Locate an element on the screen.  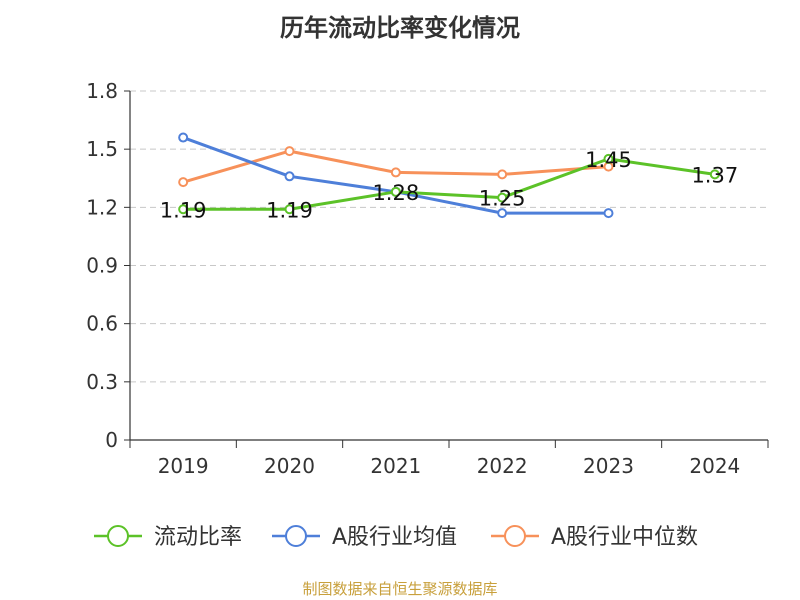
legend-item: 流动比率 is located at coordinates (168, 537).